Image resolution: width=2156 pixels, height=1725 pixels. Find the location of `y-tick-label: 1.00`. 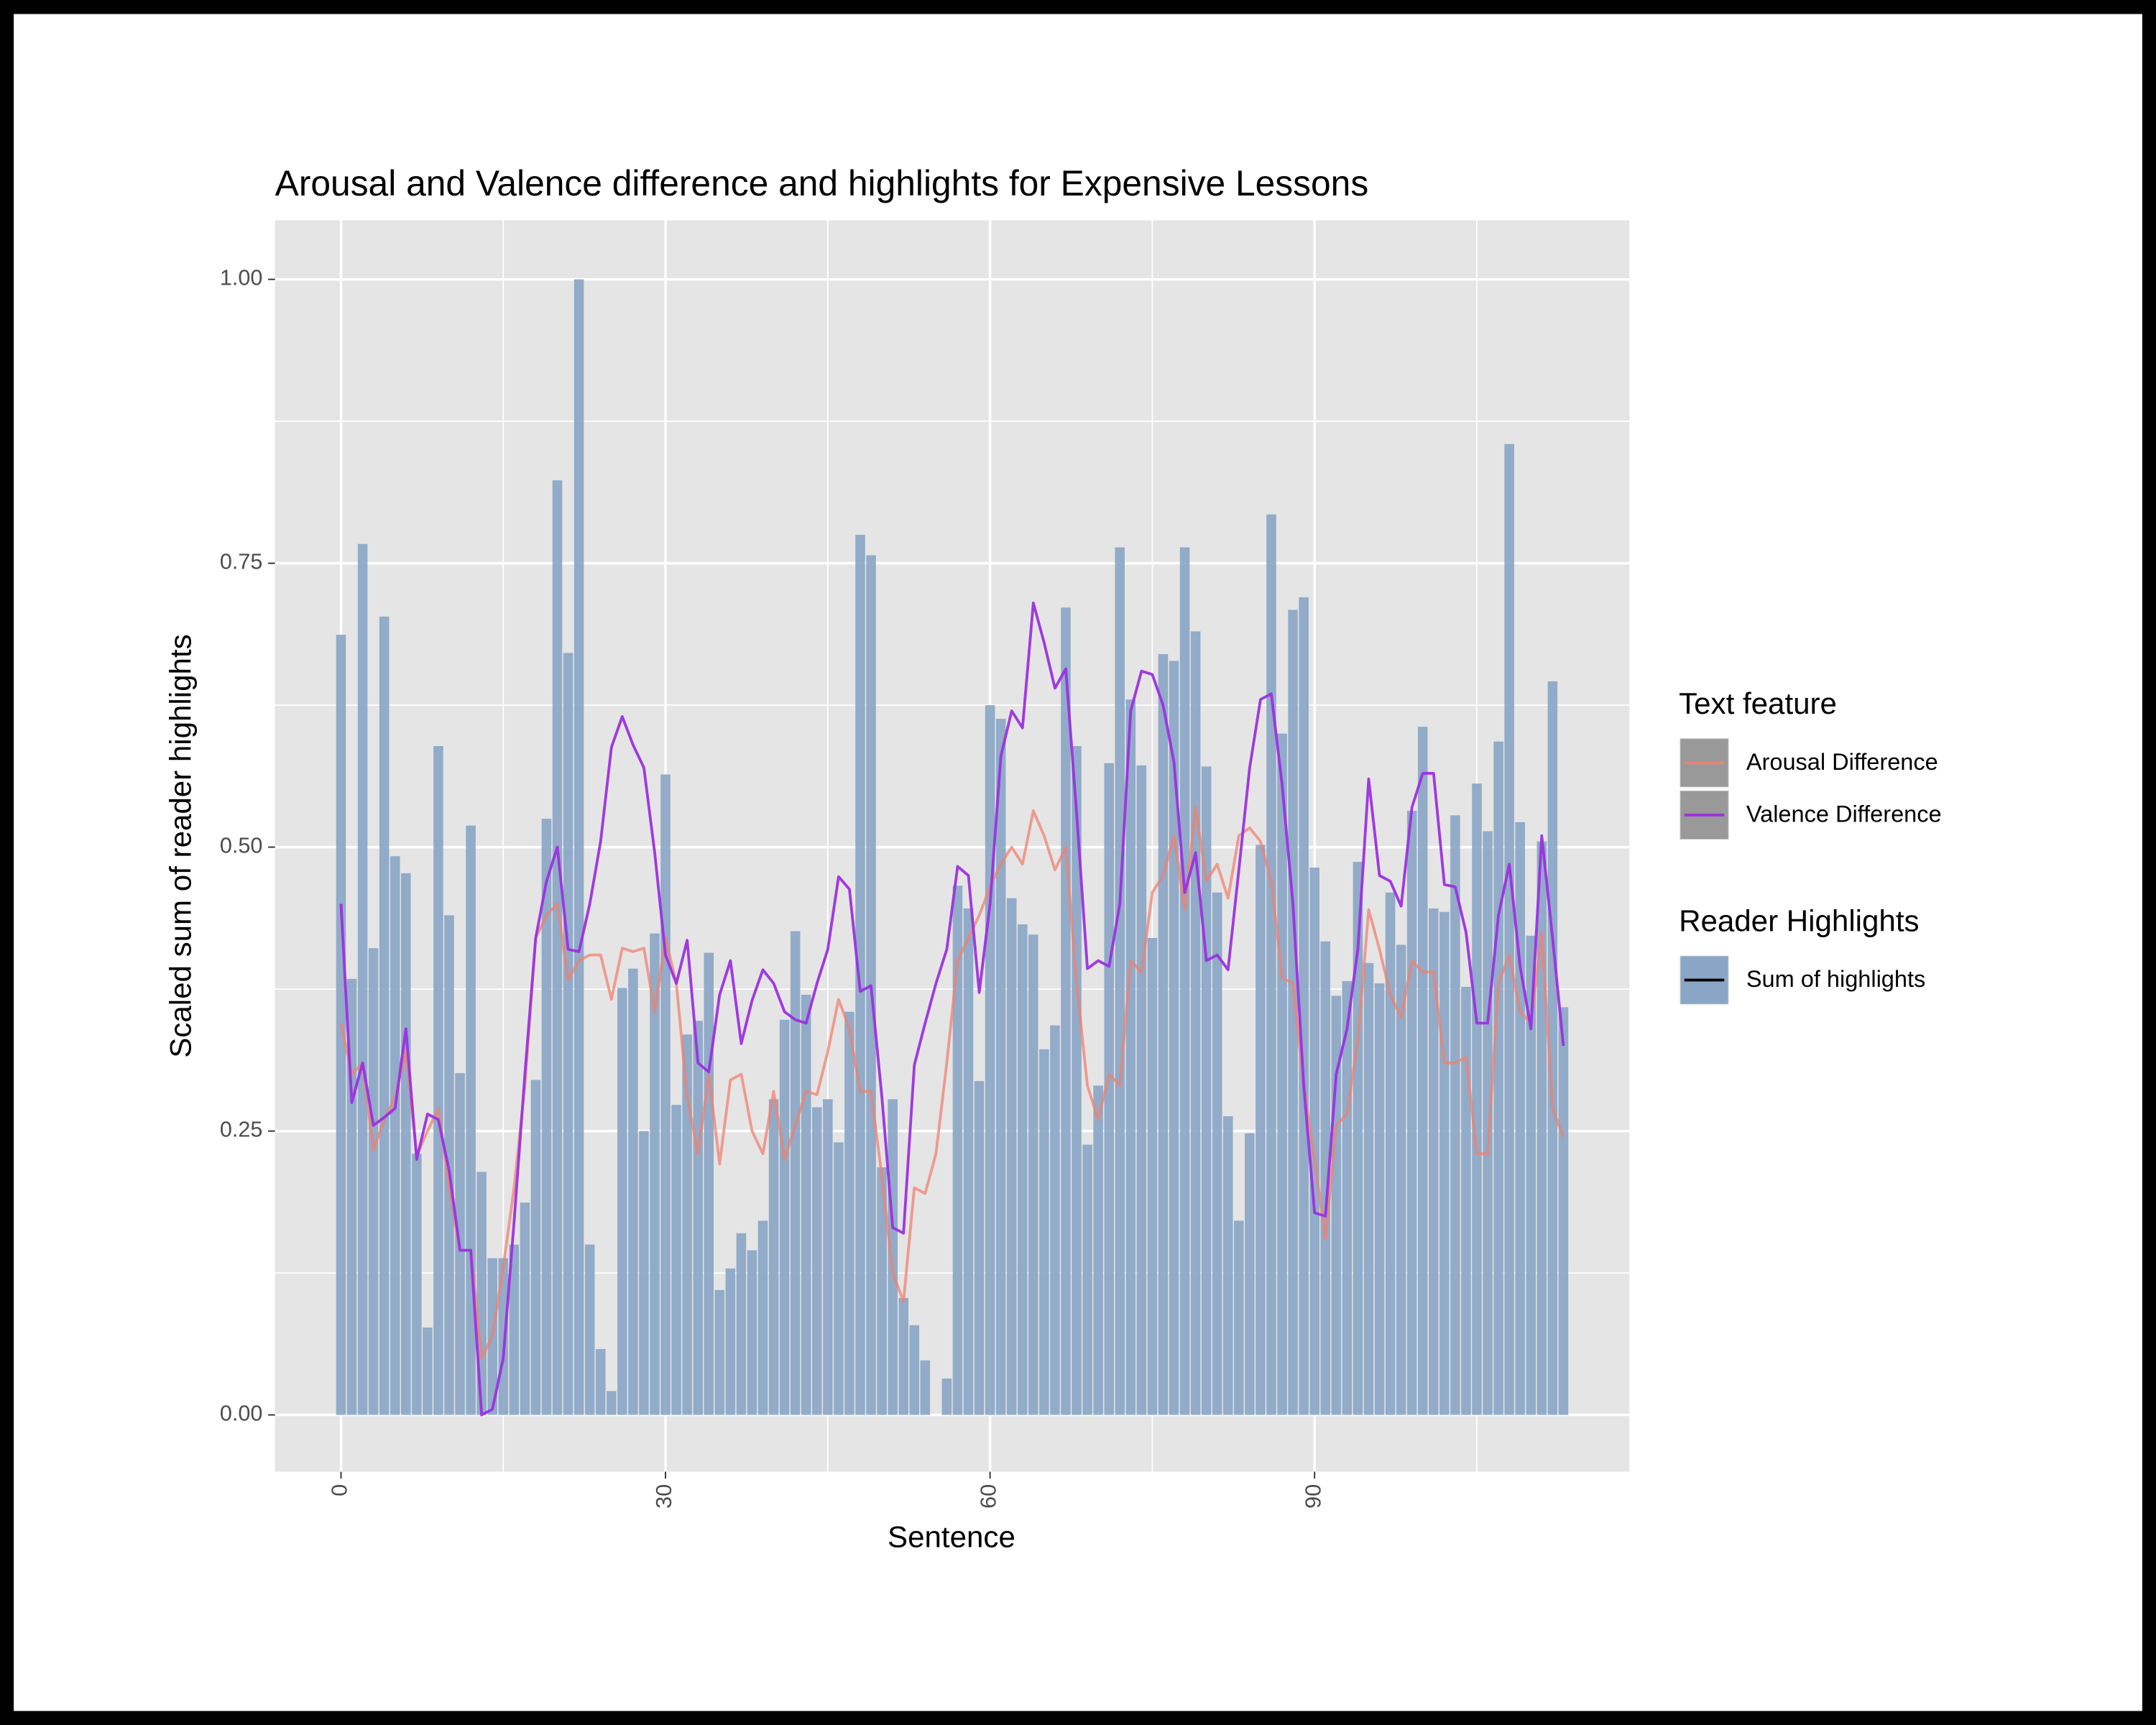

y-tick-label: 1.00 is located at coordinates (242, 278).